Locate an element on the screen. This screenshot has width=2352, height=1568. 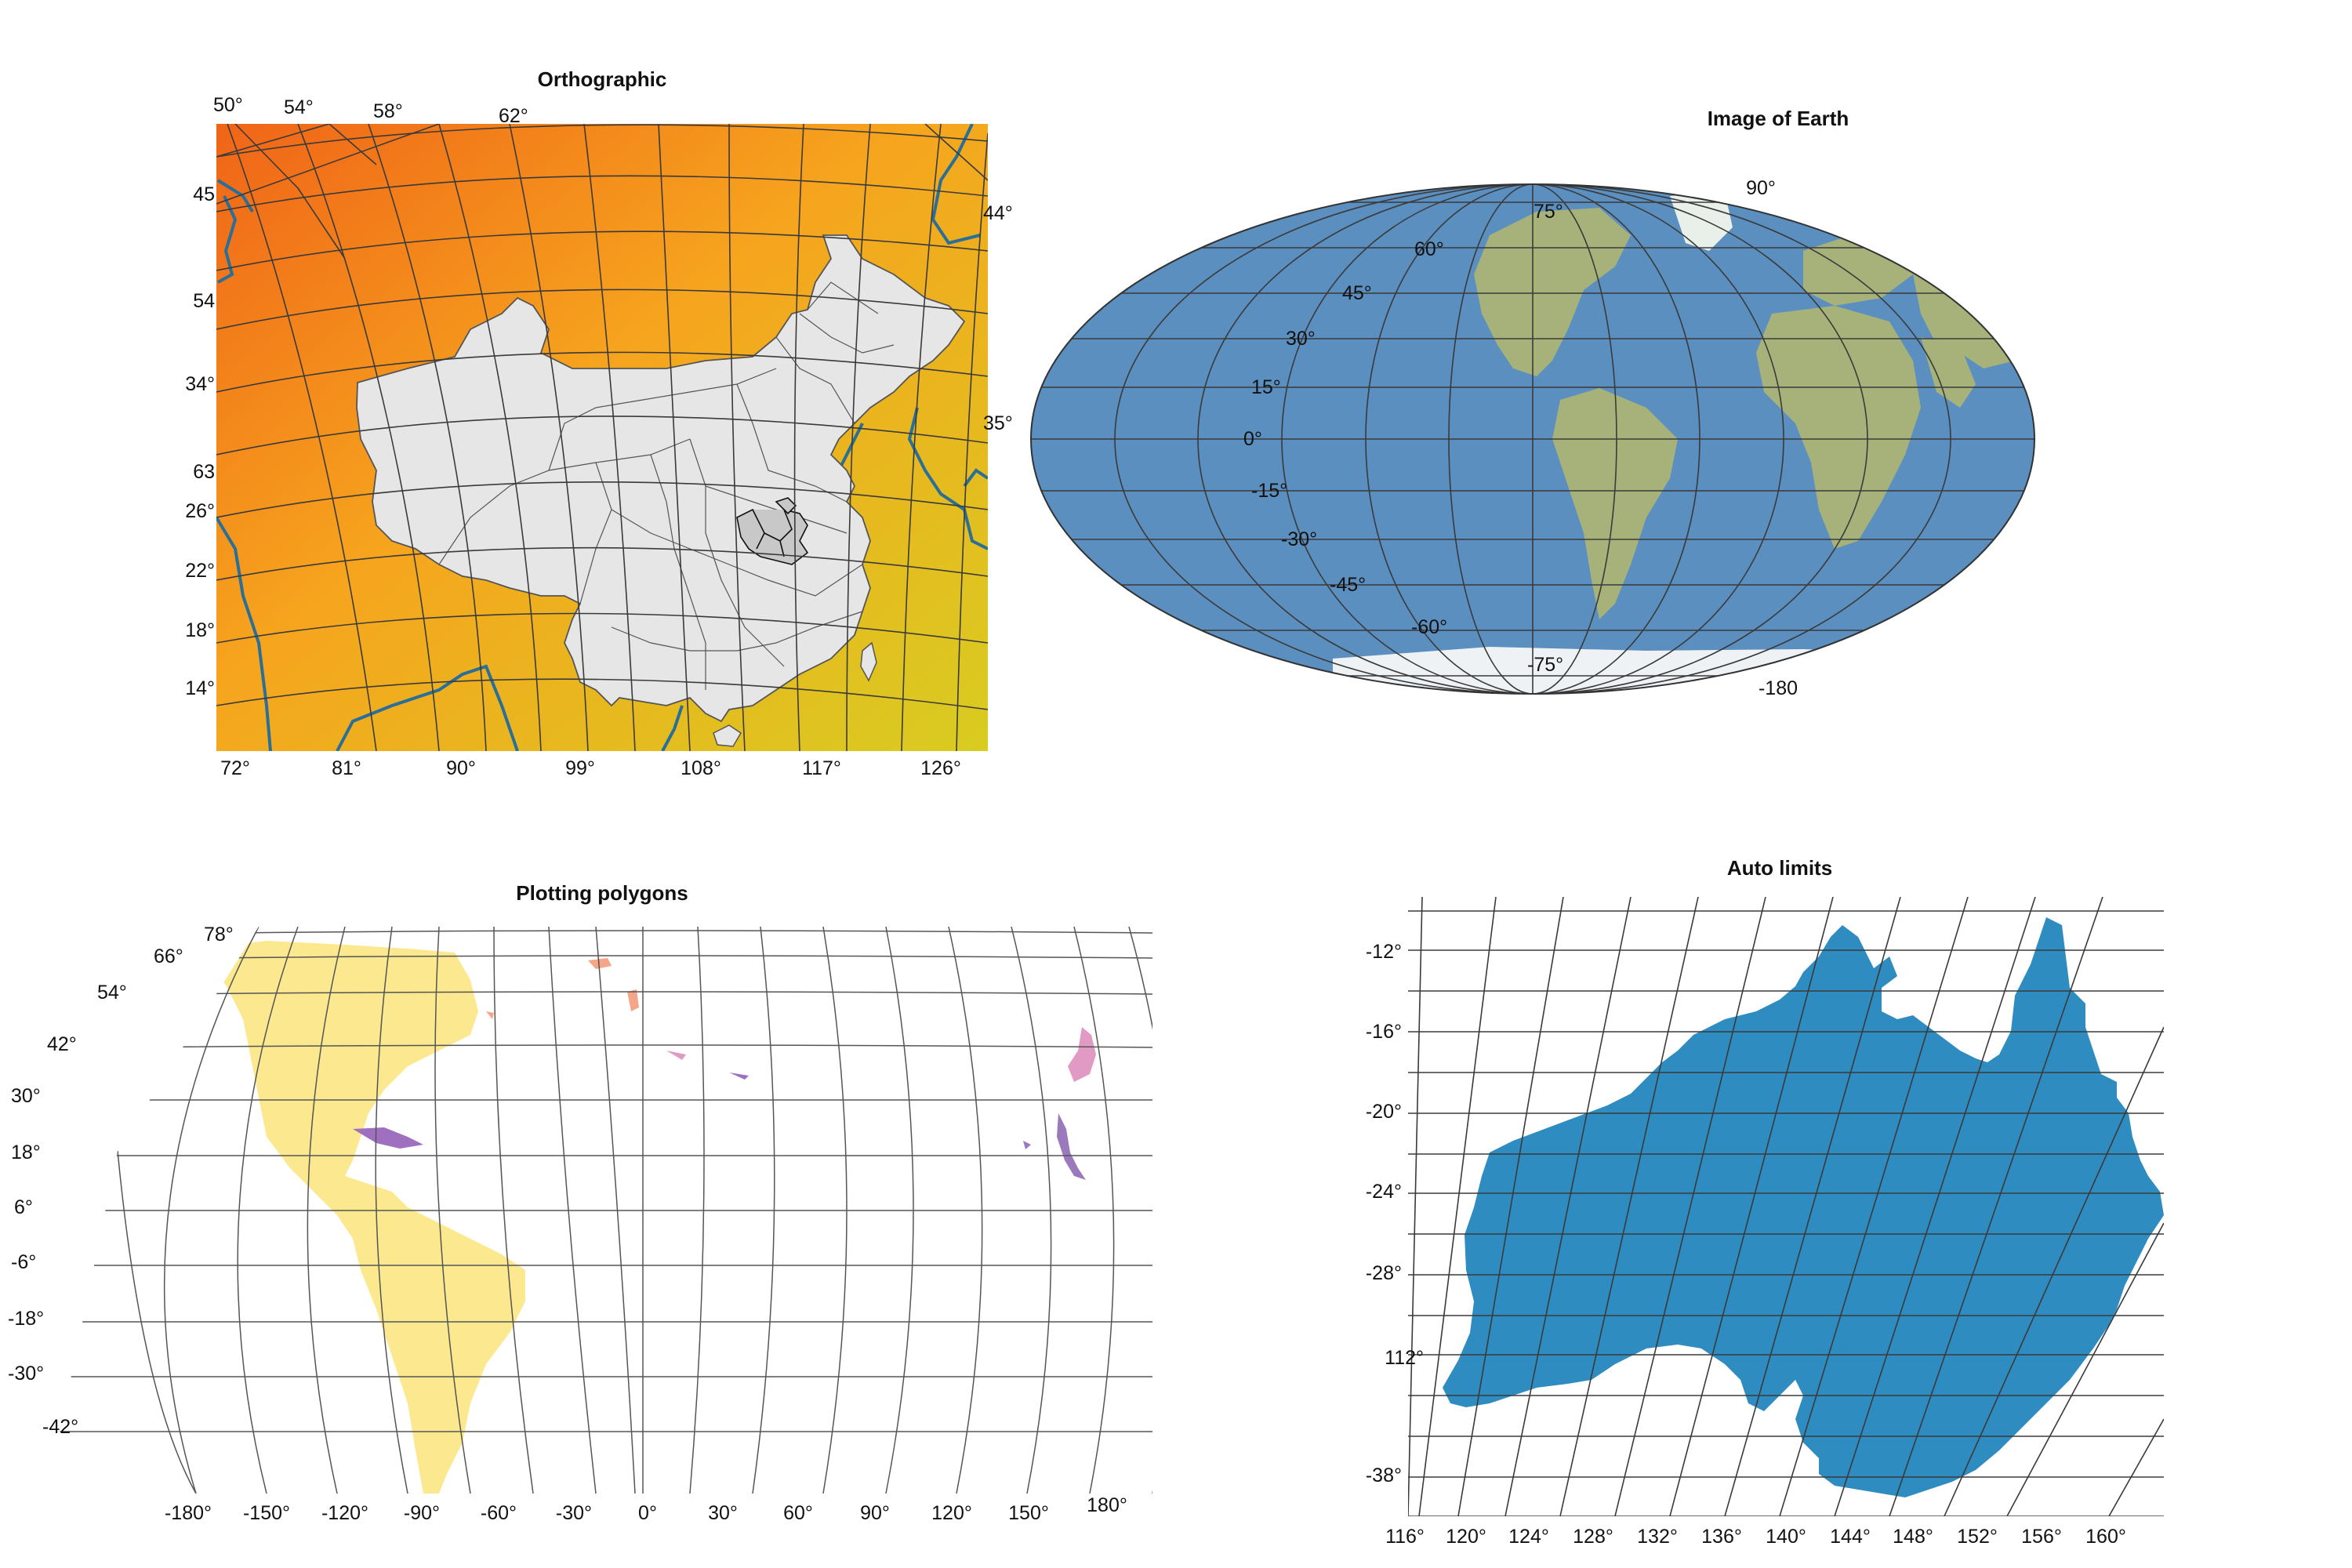
poly-lon-label: -60° is located at coordinates (499, 1513).